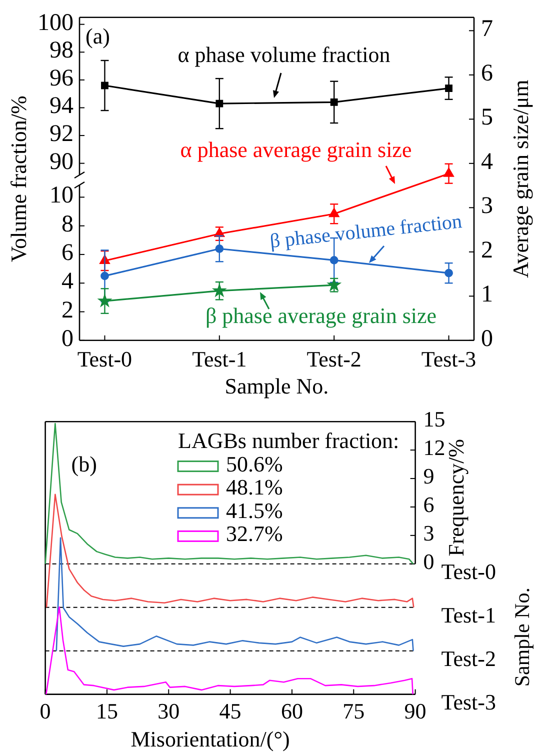  I want to click on y-tick-label: 92, so click(62, 134).